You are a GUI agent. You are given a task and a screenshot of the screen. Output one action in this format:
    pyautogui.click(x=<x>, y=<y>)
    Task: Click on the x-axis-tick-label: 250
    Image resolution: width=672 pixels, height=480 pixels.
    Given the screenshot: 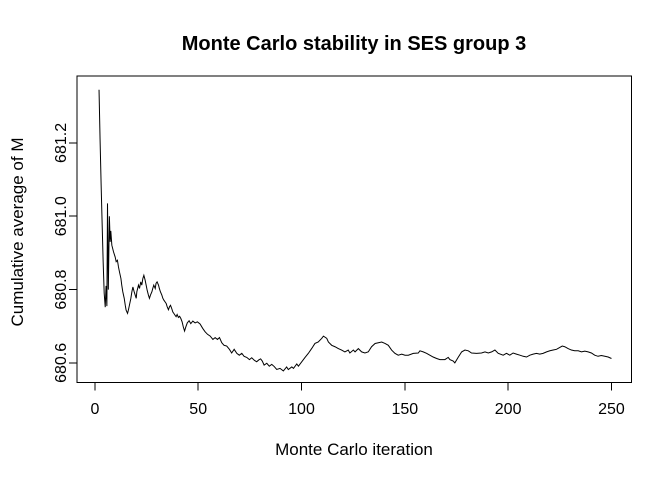 What is the action you would take?
    pyautogui.click(x=611, y=409)
    